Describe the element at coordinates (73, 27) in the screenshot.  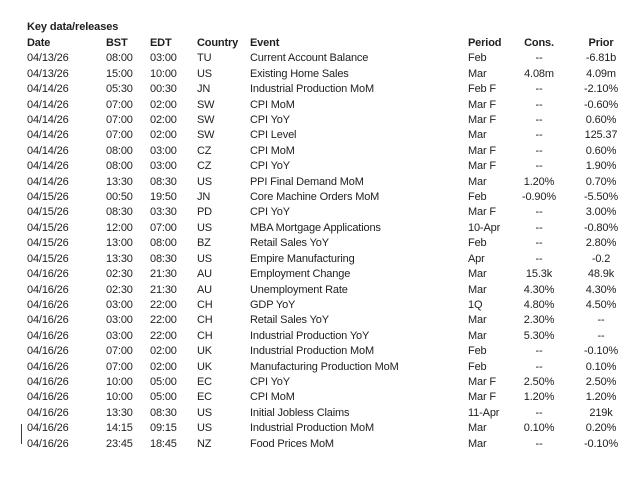
I see `page-title: Key data/releases` at that location.